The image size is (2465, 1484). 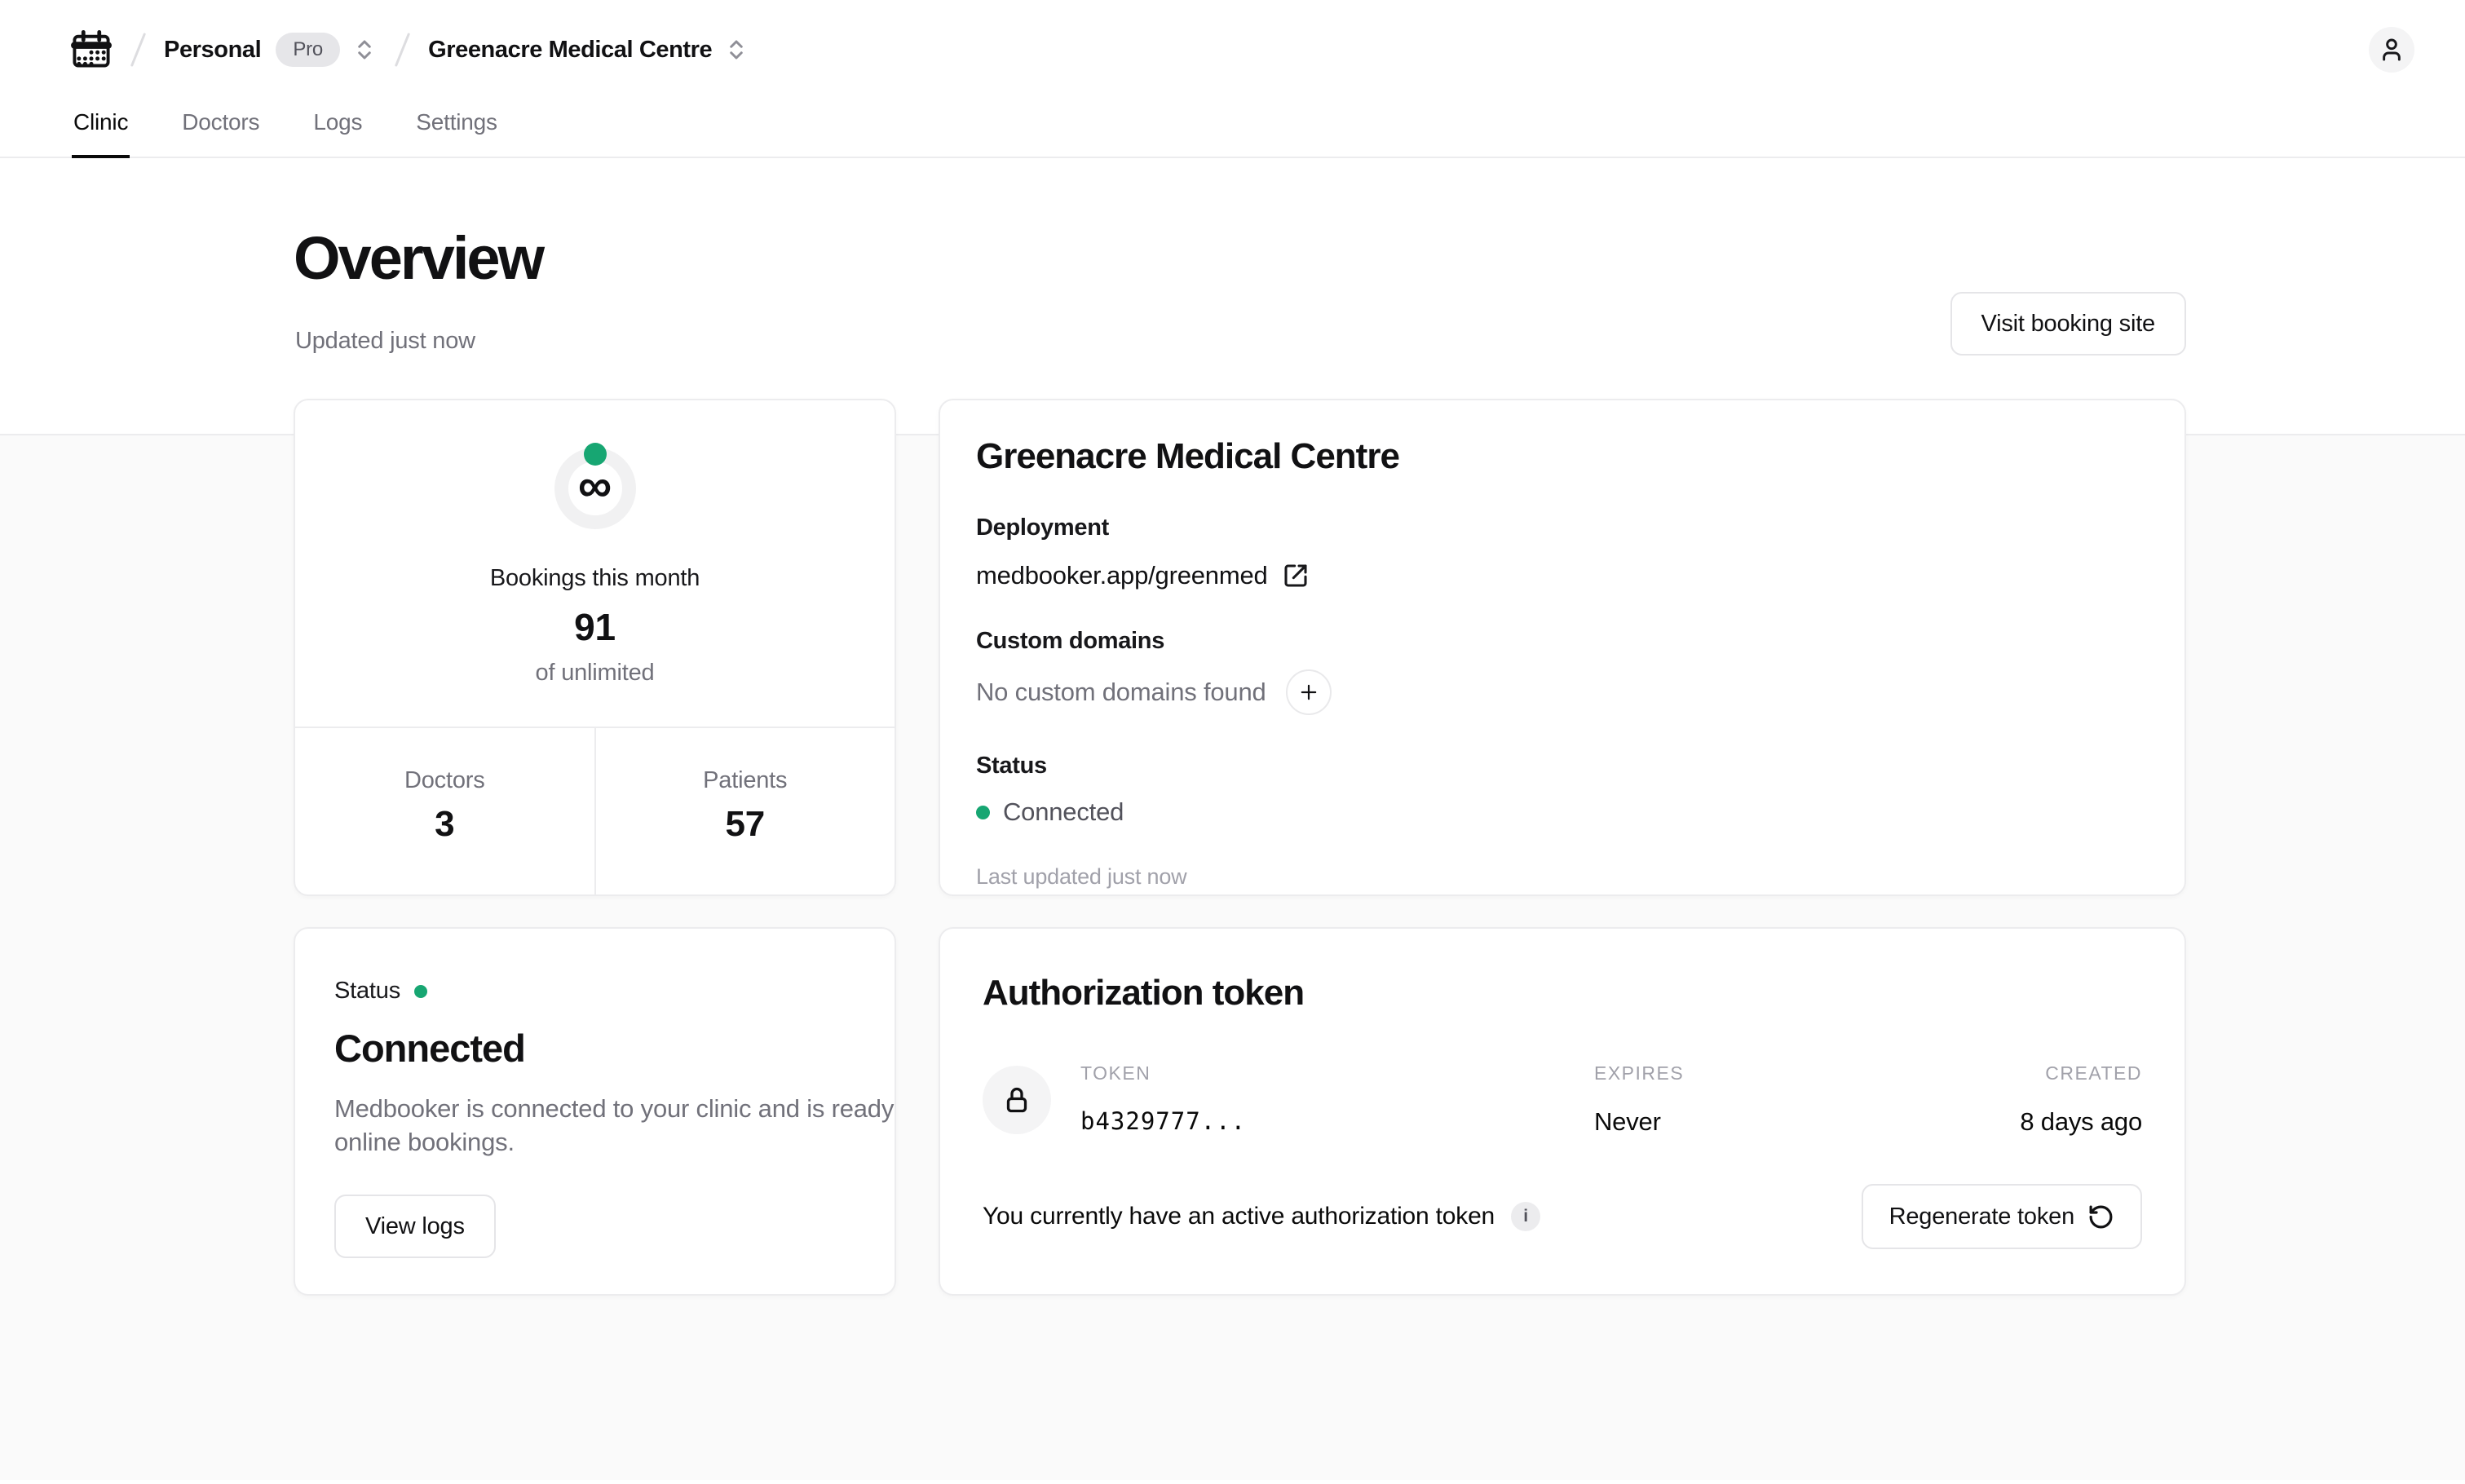 I want to click on last-updated-text: Last updated just now, so click(x=1081, y=876).